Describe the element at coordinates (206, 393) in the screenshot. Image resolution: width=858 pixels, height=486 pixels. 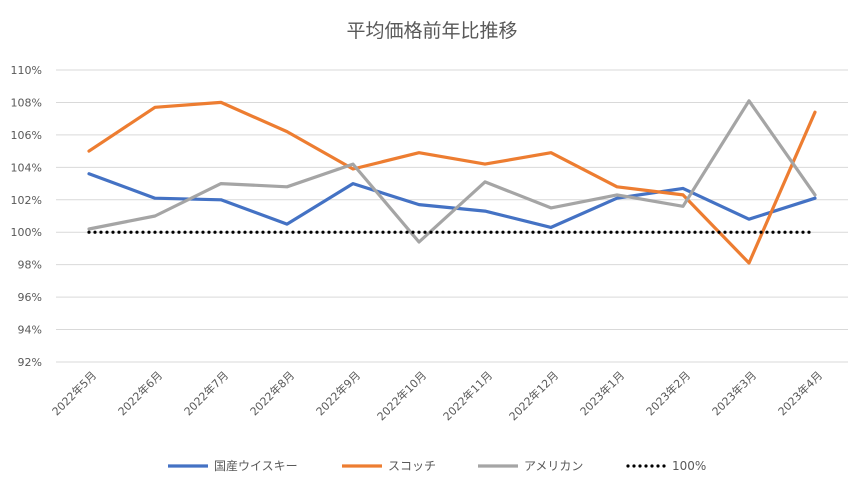
I see `x-tick-label: 2022年7月` at that location.